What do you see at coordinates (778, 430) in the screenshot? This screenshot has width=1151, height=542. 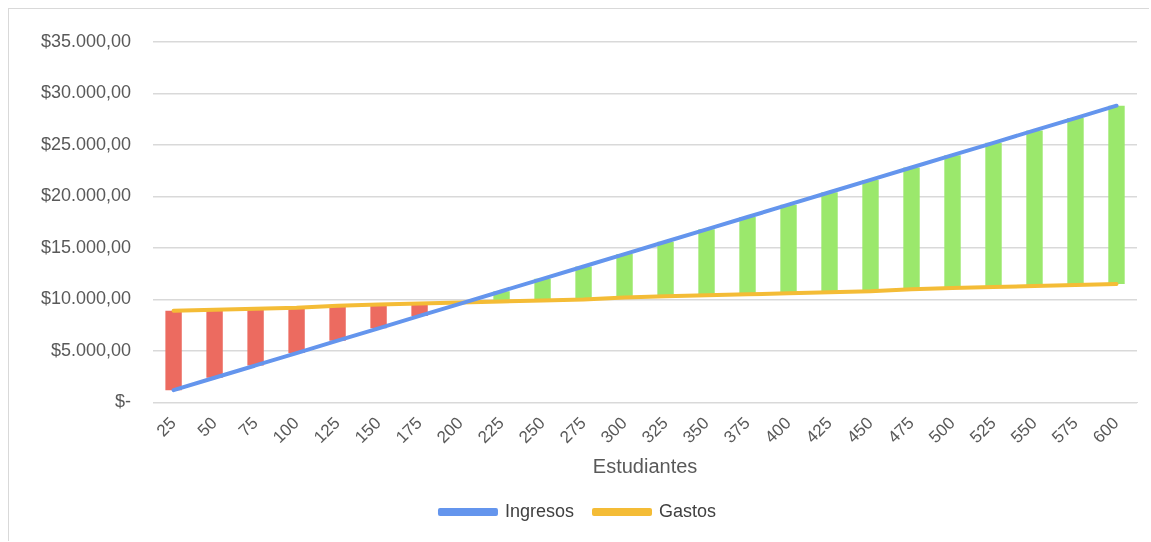 I see `x-tick-label: 400` at bounding box center [778, 430].